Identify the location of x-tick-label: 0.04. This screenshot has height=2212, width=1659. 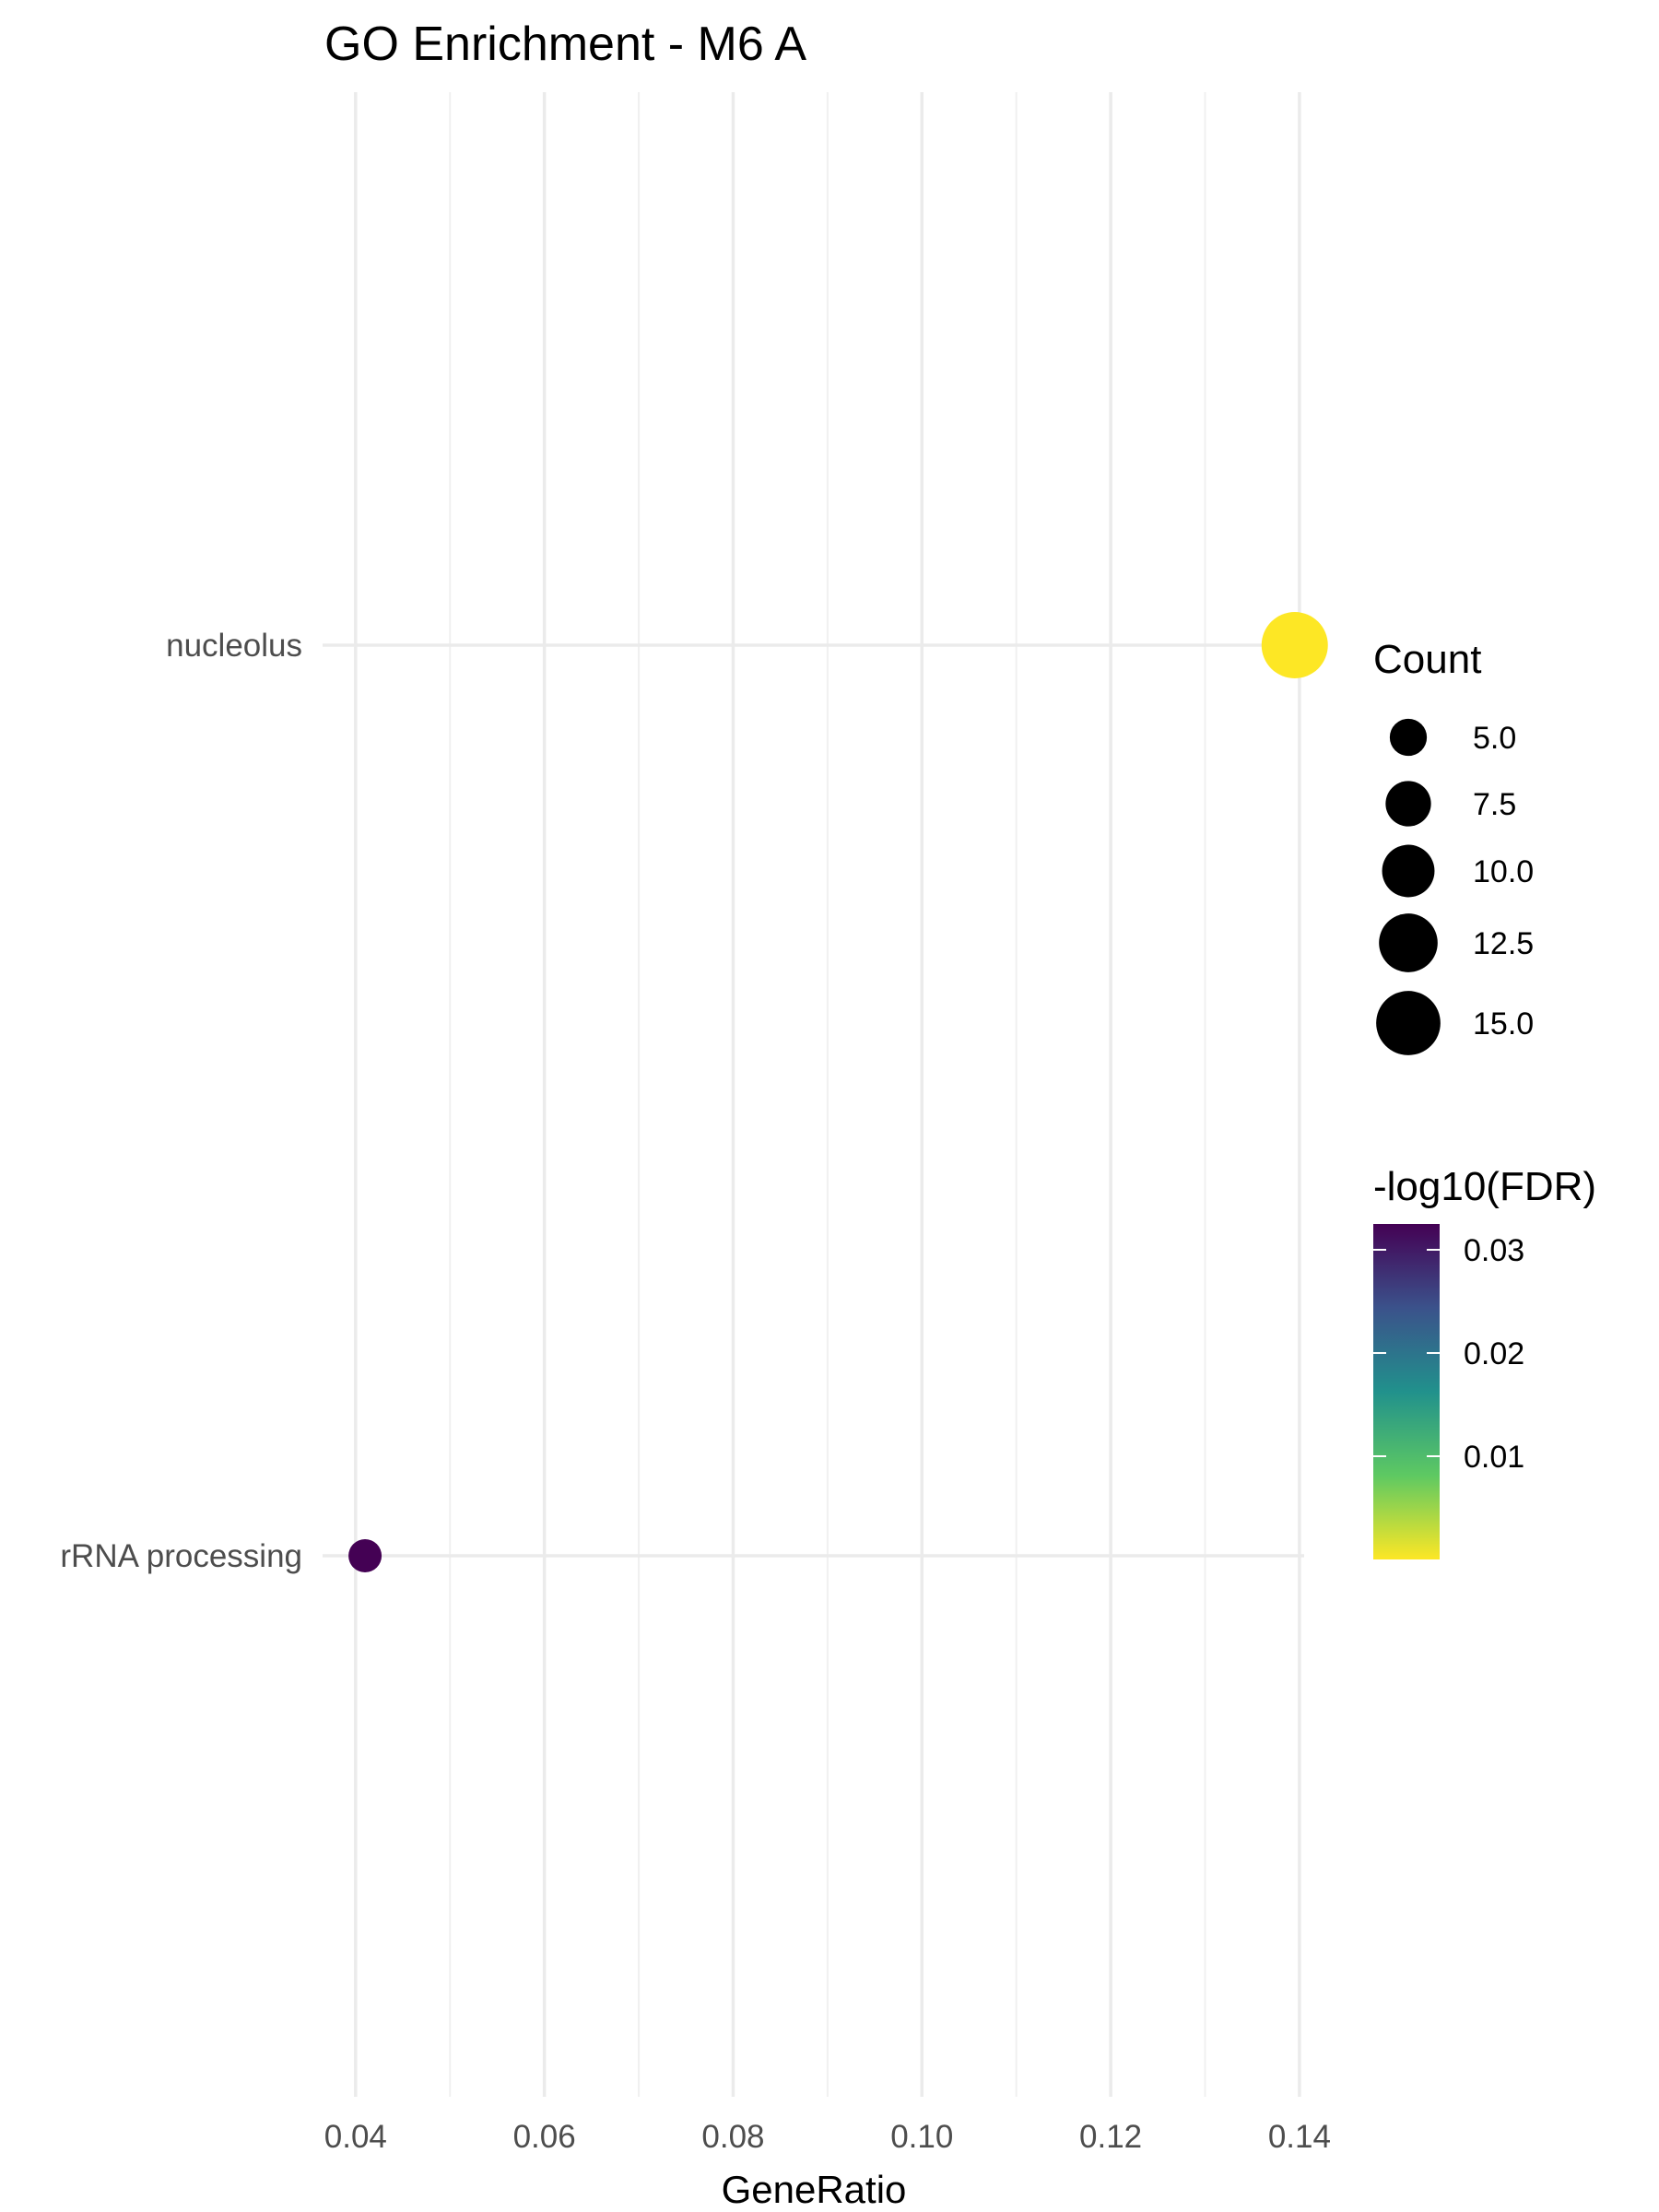
(355, 2137).